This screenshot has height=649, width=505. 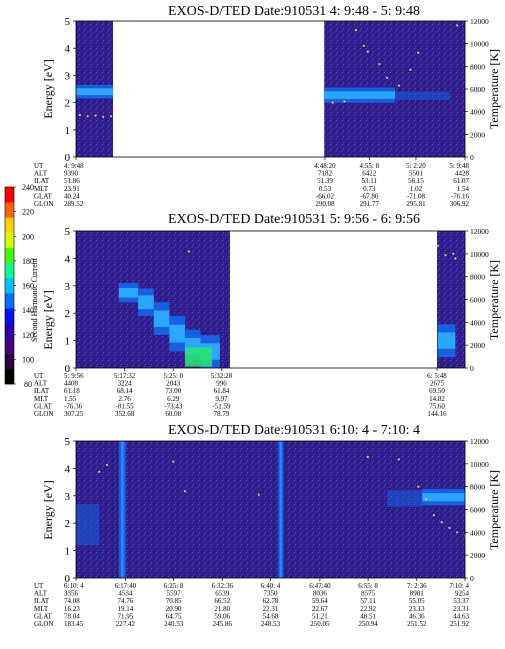 I want to click on table-cell: 8575, so click(x=368, y=594).